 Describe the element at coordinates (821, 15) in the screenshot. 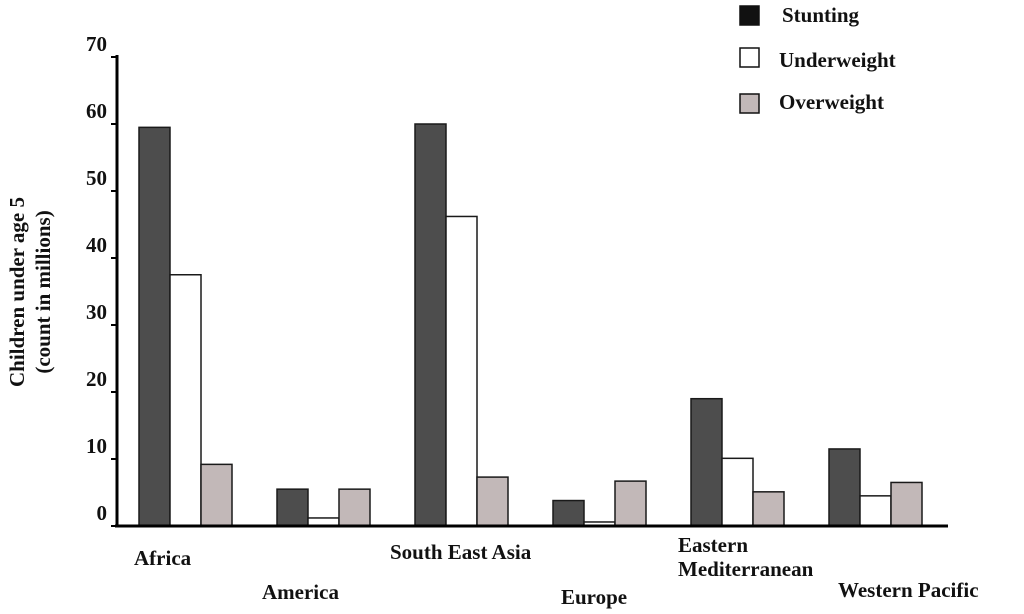

I see `legend-label: Stunting` at that location.